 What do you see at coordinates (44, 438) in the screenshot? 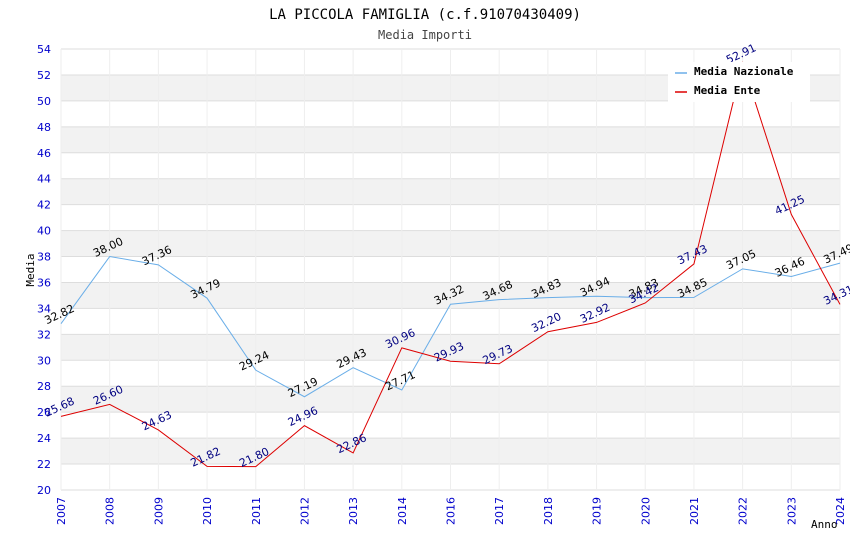
I see `y-tick-label: 24` at bounding box center [44, 438].